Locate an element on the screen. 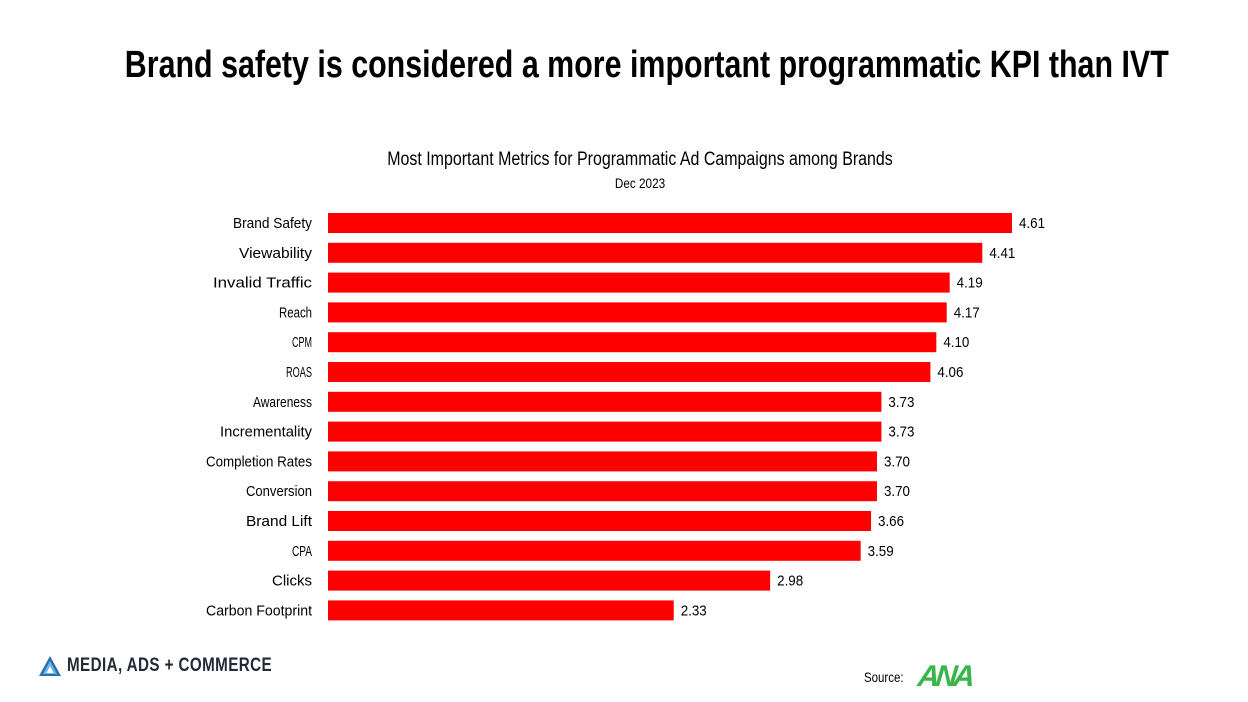  chart-subtitle: Dec 2023 is located at coordinates (640, 183).